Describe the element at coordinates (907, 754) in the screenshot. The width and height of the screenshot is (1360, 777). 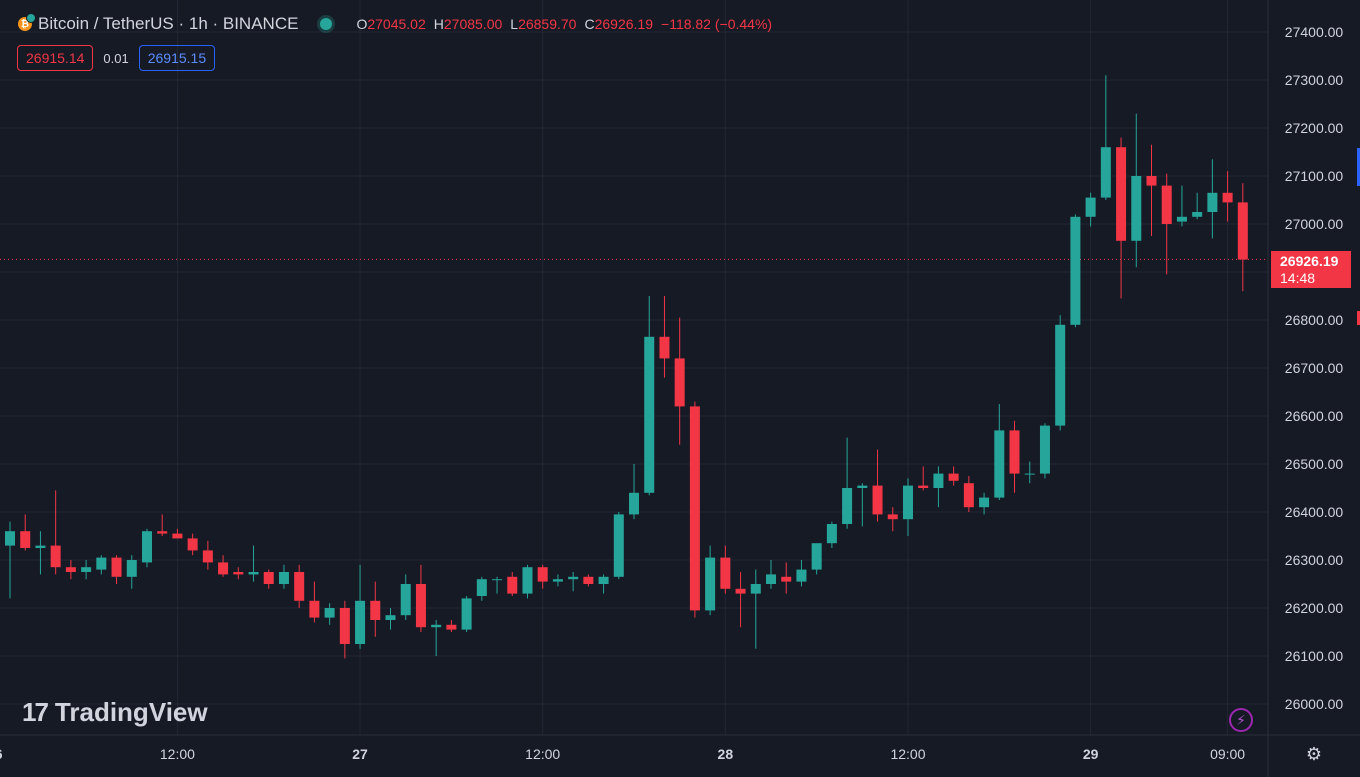
I see `x-tick-label: 12:00` at that location.